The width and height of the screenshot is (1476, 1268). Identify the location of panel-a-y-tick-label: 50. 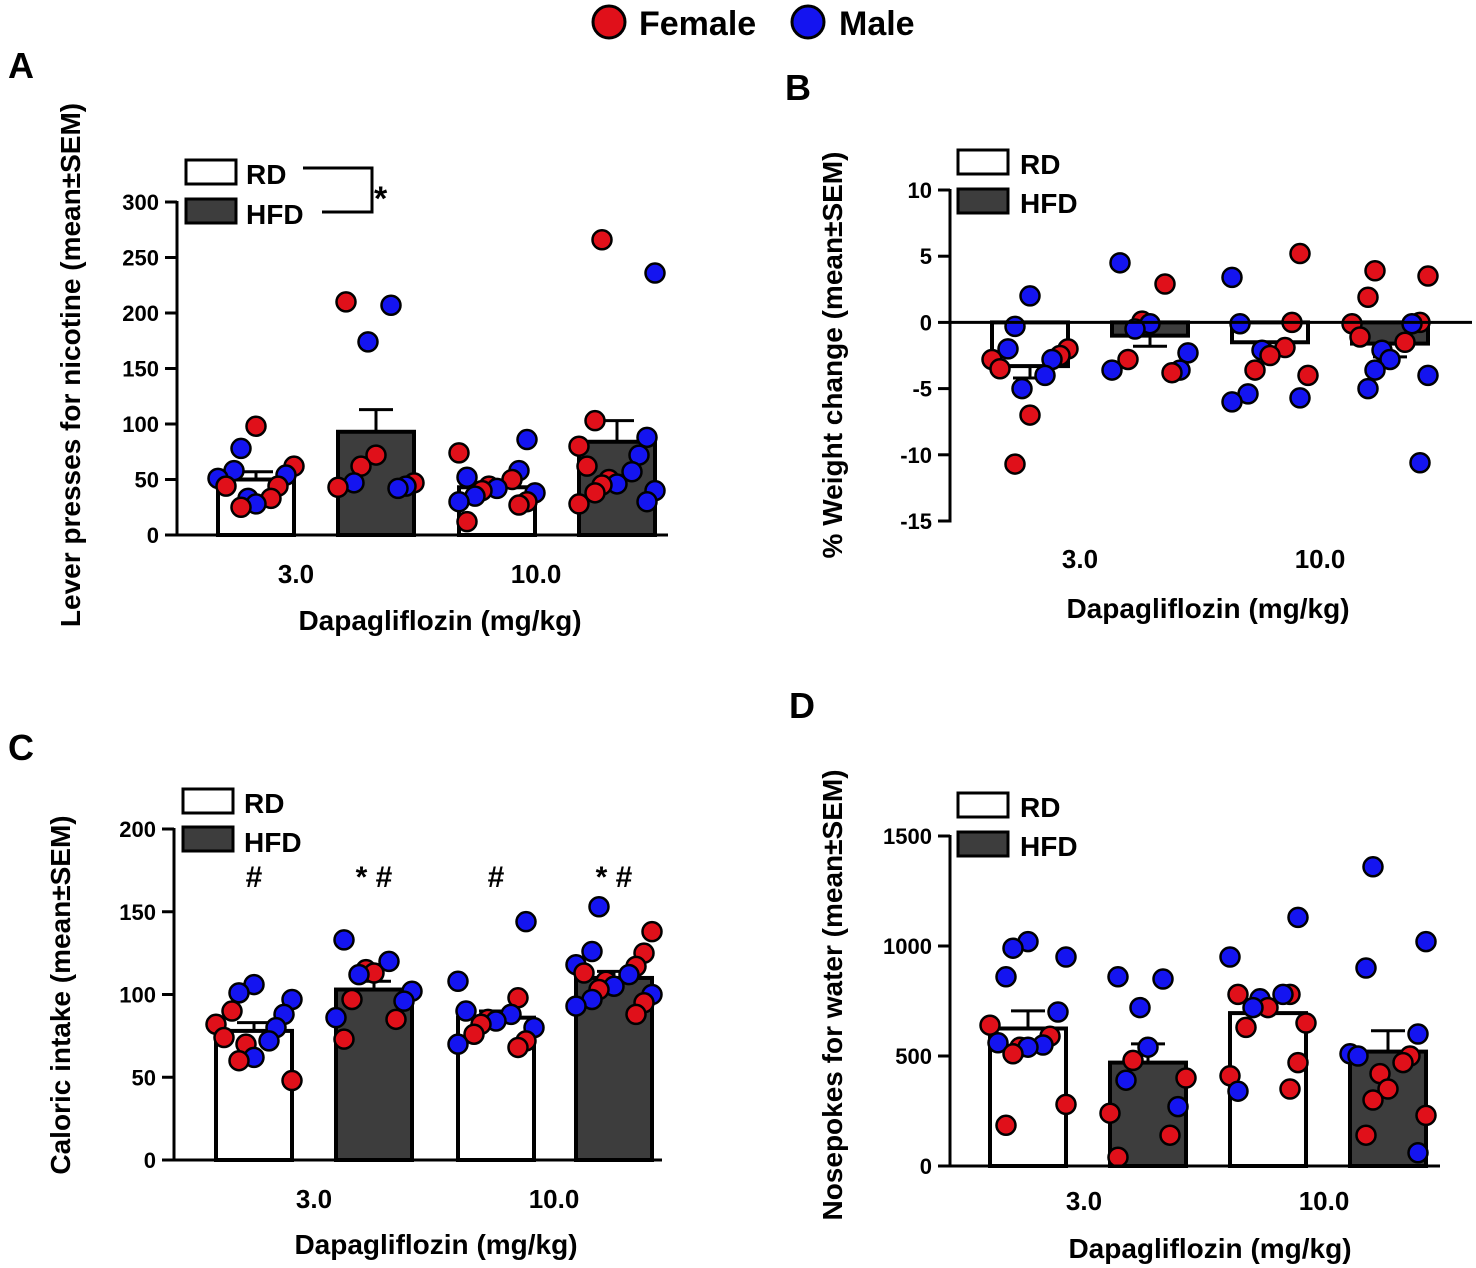
(147, 480).